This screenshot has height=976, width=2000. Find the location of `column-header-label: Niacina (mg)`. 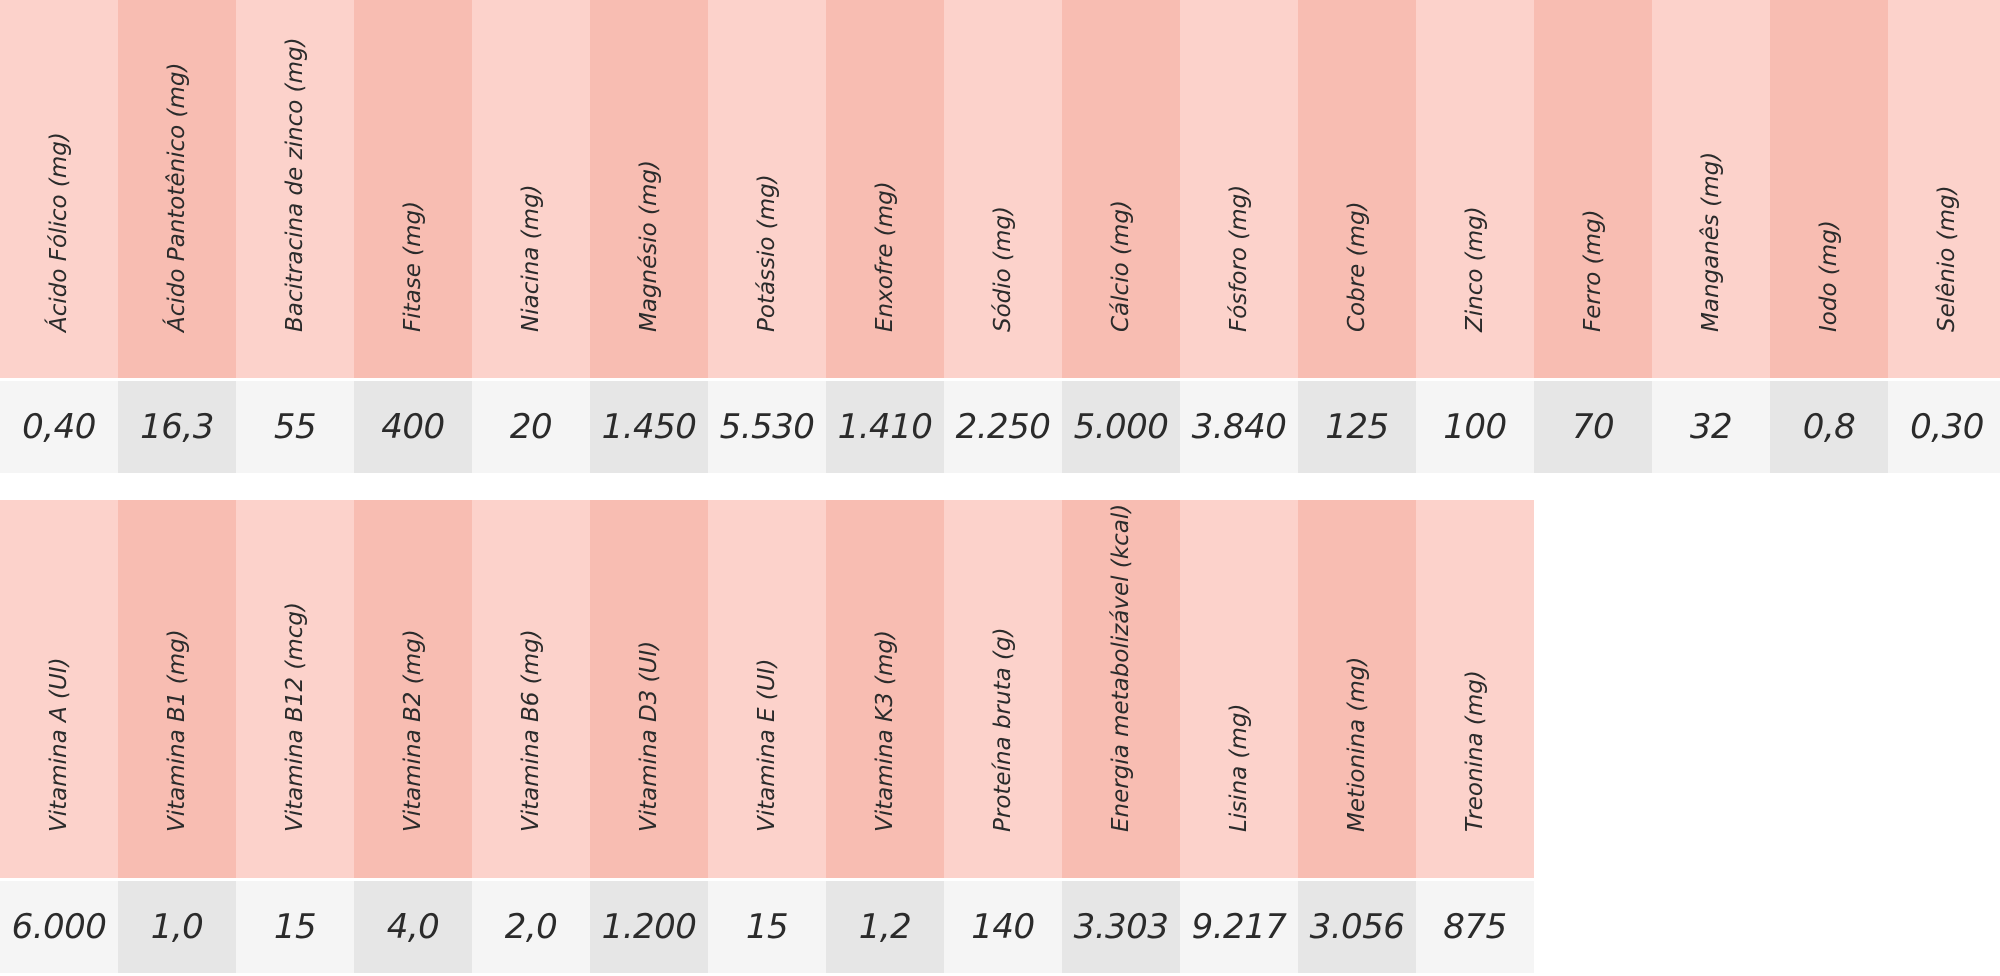

column-header-label: Niacina (mg) is located at coordinates (531, 258).